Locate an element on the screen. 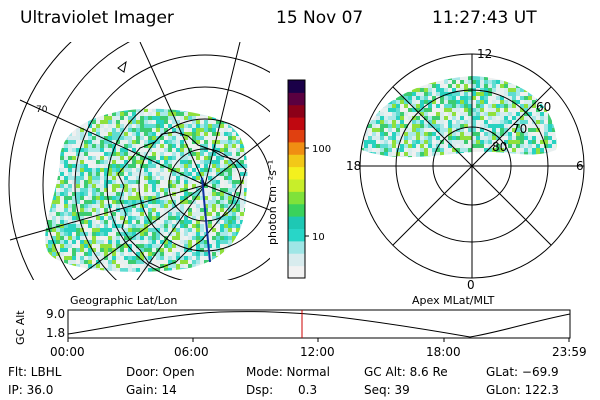 The width and height of the screenshot is (600, 400). continent-outline is located at coordinates (182, 200).